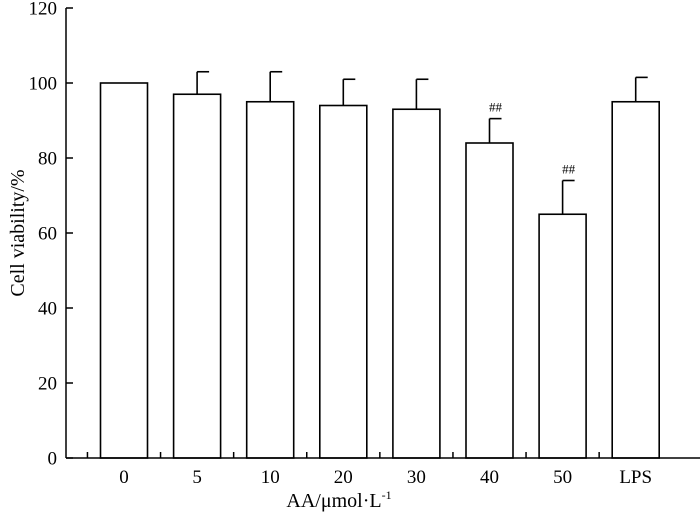 This screenshot has width=700, height=519. I want to click on x-tick-label-20: 20, so click(343, 477).